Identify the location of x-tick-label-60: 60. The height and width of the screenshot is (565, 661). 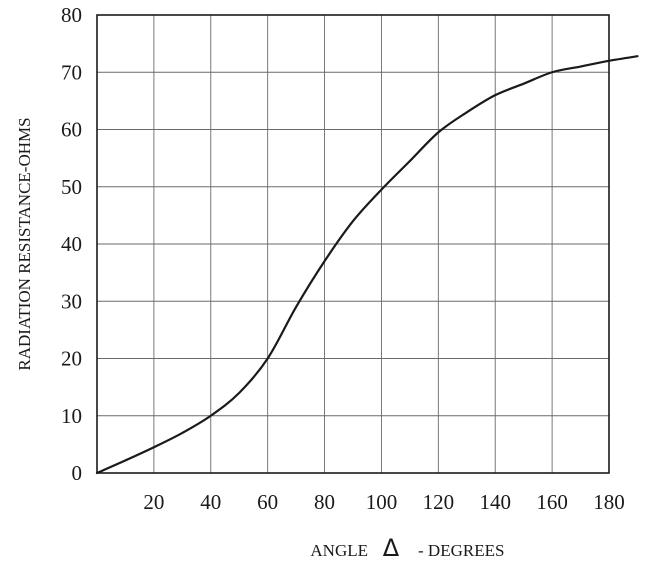
(267, 502).